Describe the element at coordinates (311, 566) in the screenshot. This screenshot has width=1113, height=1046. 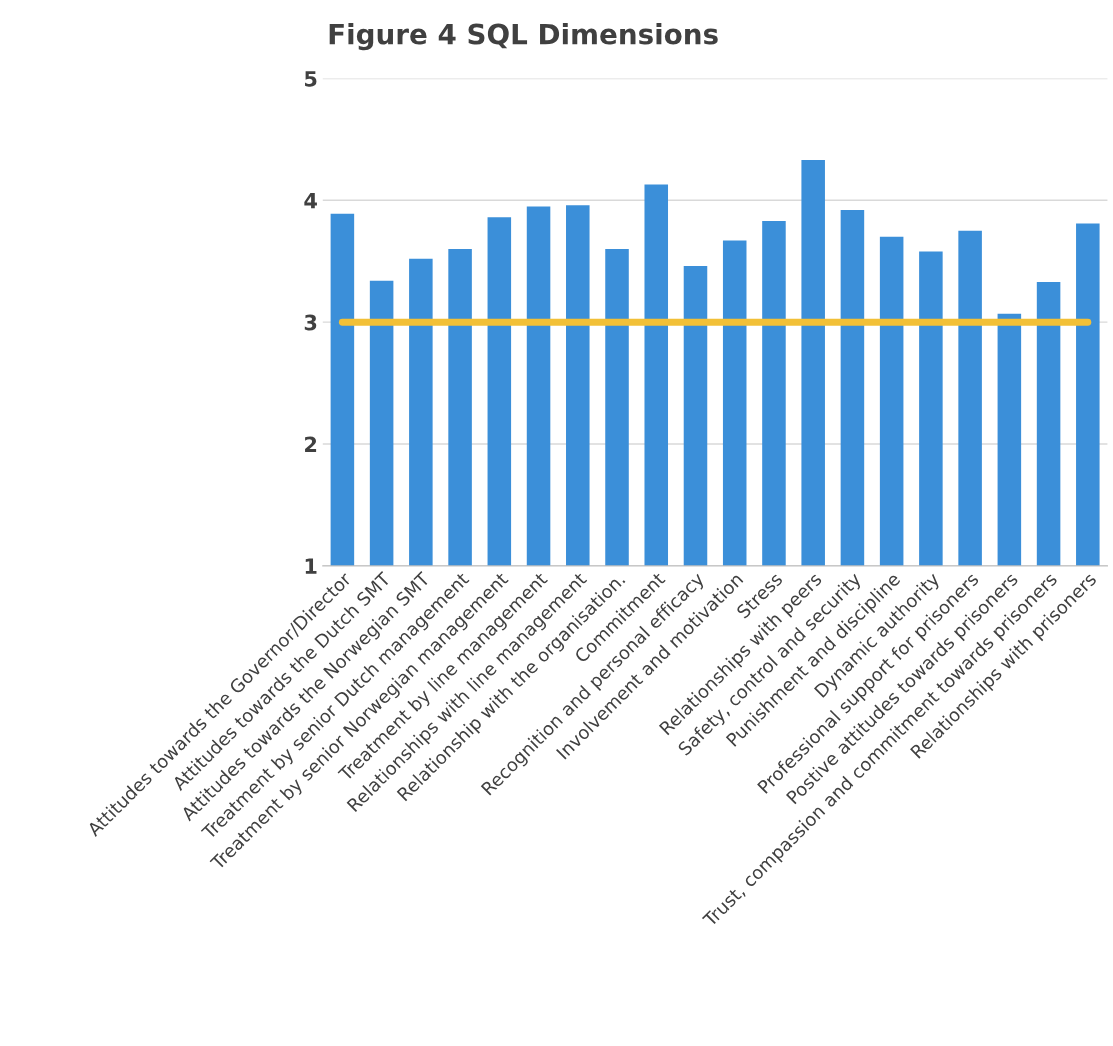
I see `y-tick-label: 1` at that location.